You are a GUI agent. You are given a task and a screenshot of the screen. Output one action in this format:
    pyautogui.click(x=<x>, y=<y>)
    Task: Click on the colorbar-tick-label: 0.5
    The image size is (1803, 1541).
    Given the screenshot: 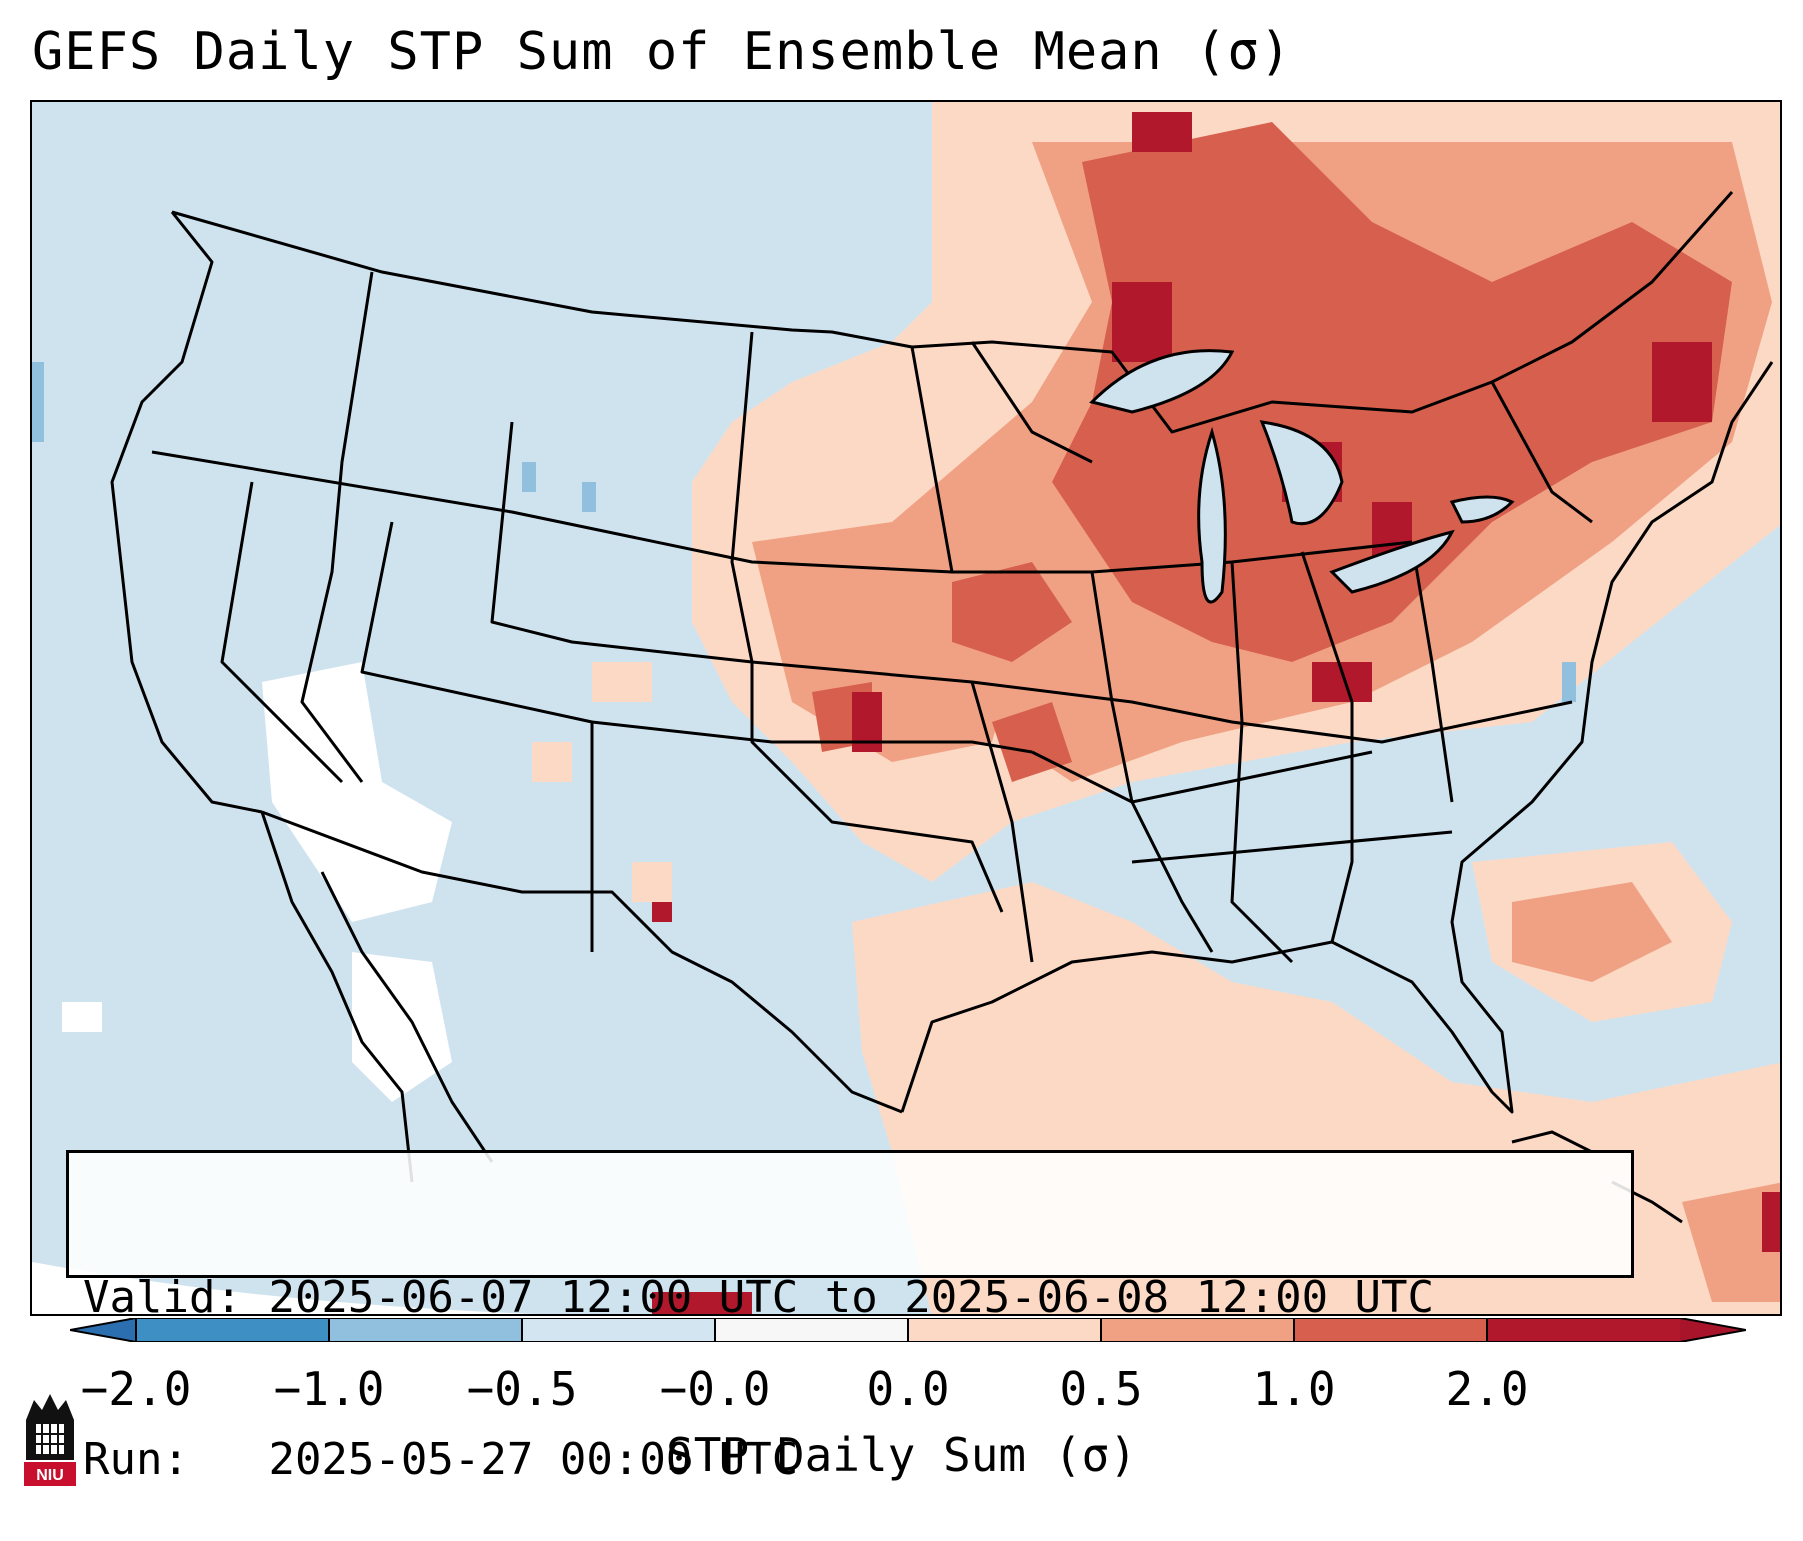 What is the action you would take?
    pyautogui.click(x=1101, y=1389)
    